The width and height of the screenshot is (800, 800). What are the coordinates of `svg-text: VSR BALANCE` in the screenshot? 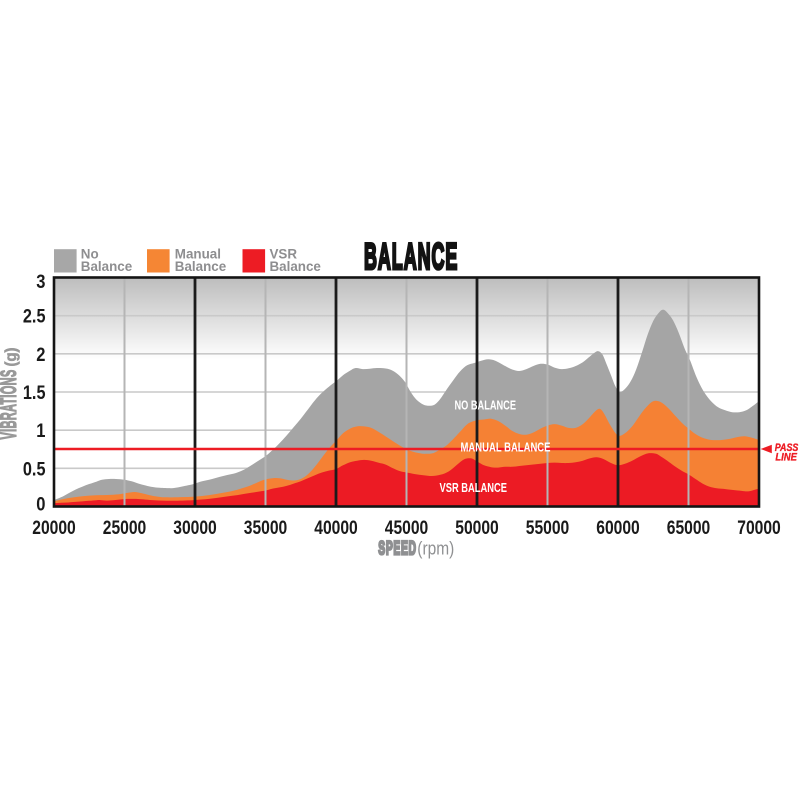 It's located at (474, 488).